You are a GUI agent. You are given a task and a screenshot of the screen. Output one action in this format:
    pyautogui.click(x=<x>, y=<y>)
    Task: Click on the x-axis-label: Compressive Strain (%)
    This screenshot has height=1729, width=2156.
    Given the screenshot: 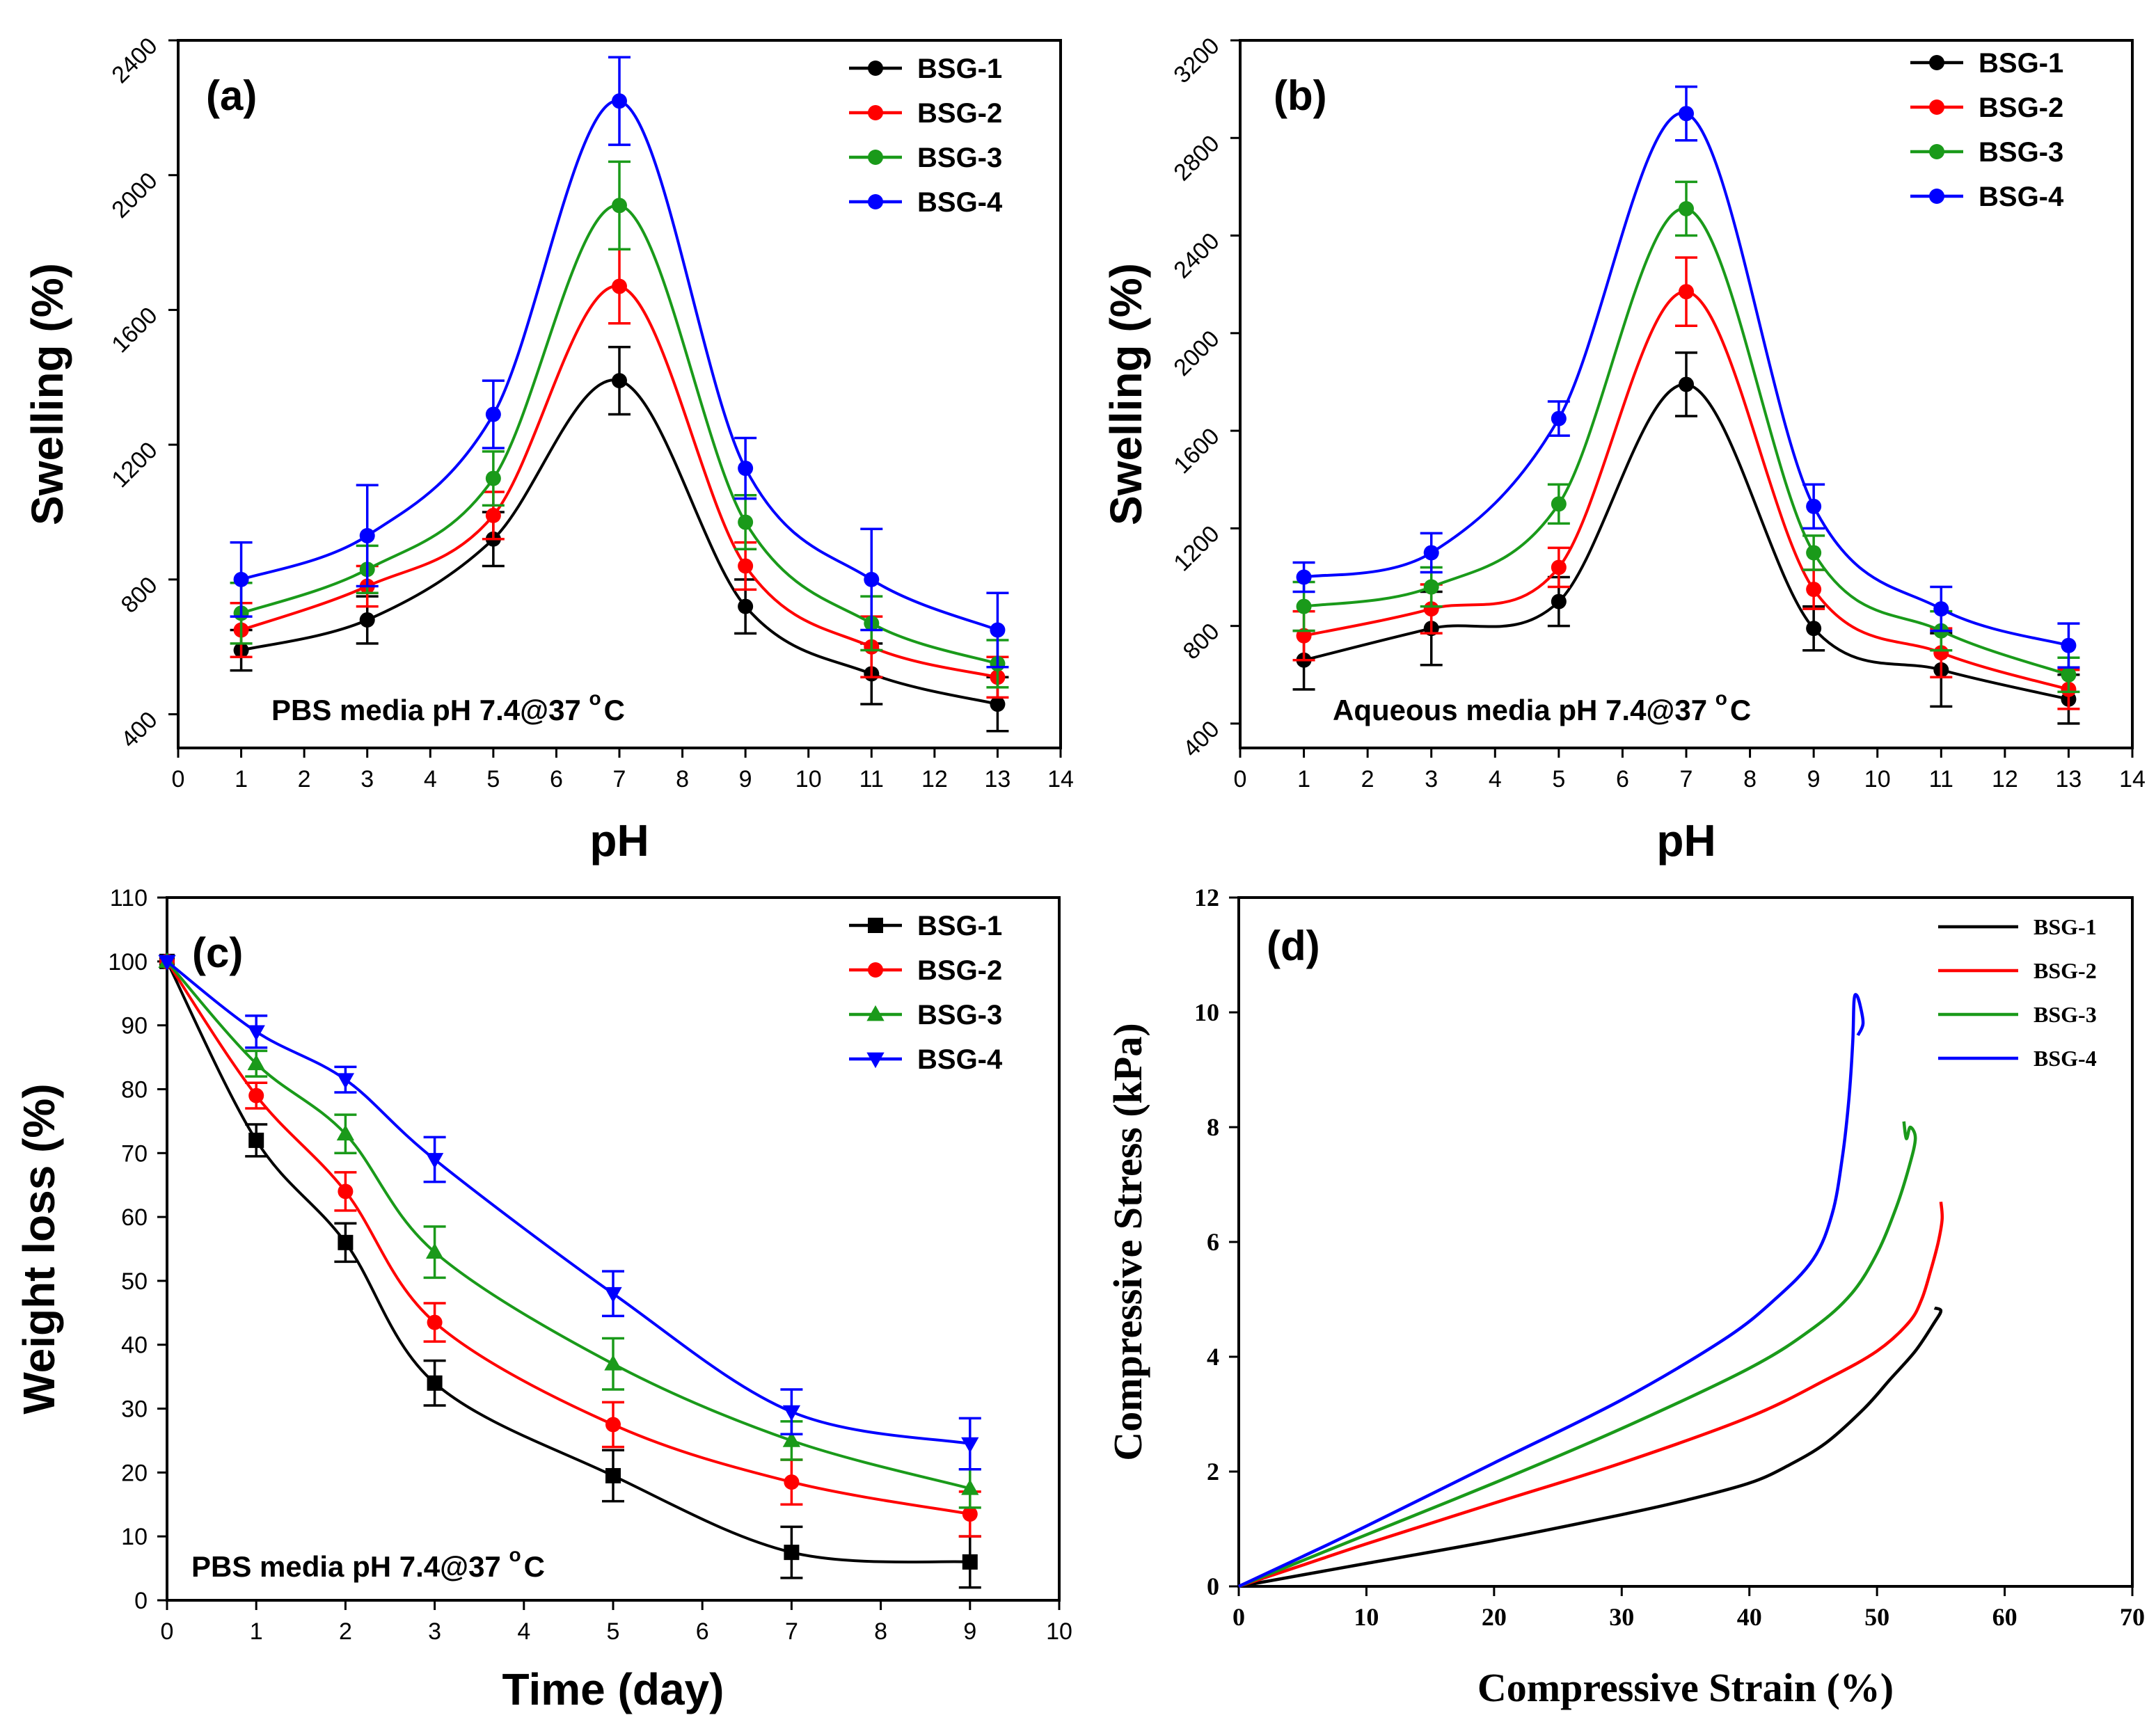 What is the action you would take?
    pyautogui.click(x=1685, y=1687)
    